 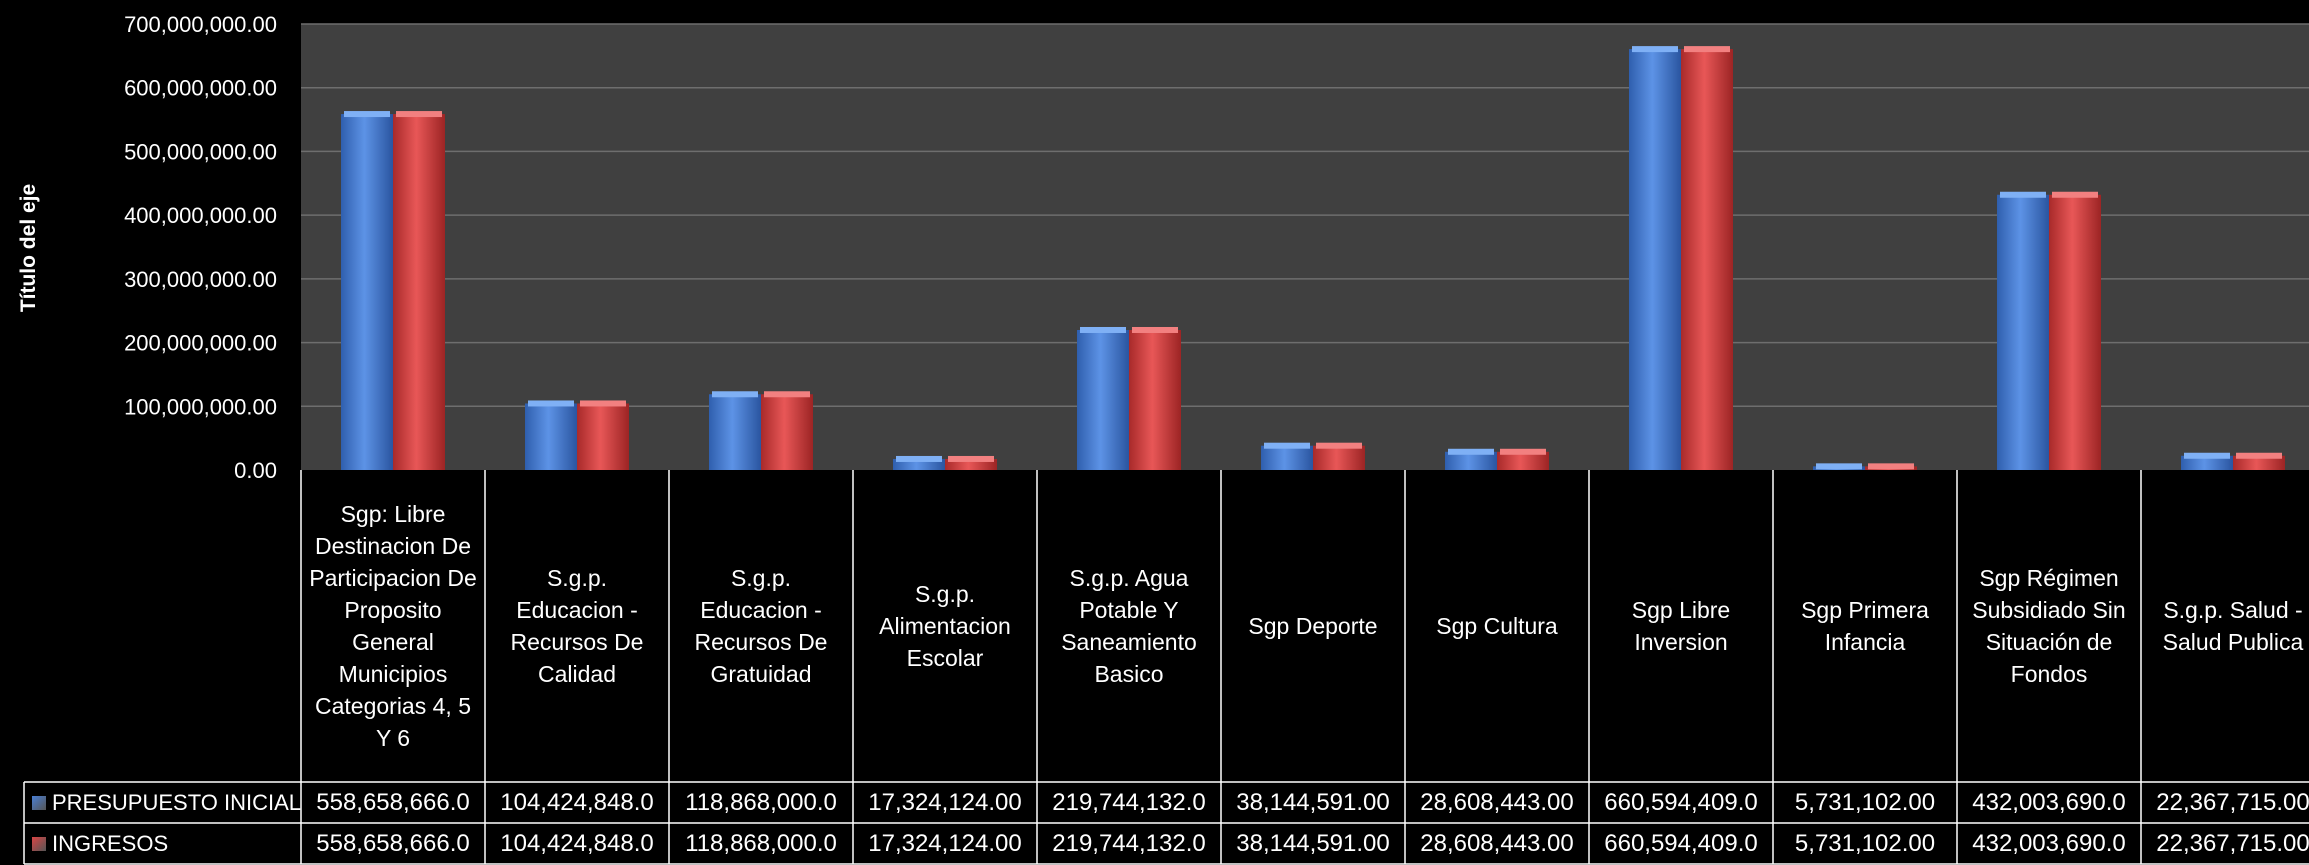 What do you see at coordinates (200, 151) in the screenshot?
I see `y-tick-label: 500,000,000.00` at bounding box center [200, 151].